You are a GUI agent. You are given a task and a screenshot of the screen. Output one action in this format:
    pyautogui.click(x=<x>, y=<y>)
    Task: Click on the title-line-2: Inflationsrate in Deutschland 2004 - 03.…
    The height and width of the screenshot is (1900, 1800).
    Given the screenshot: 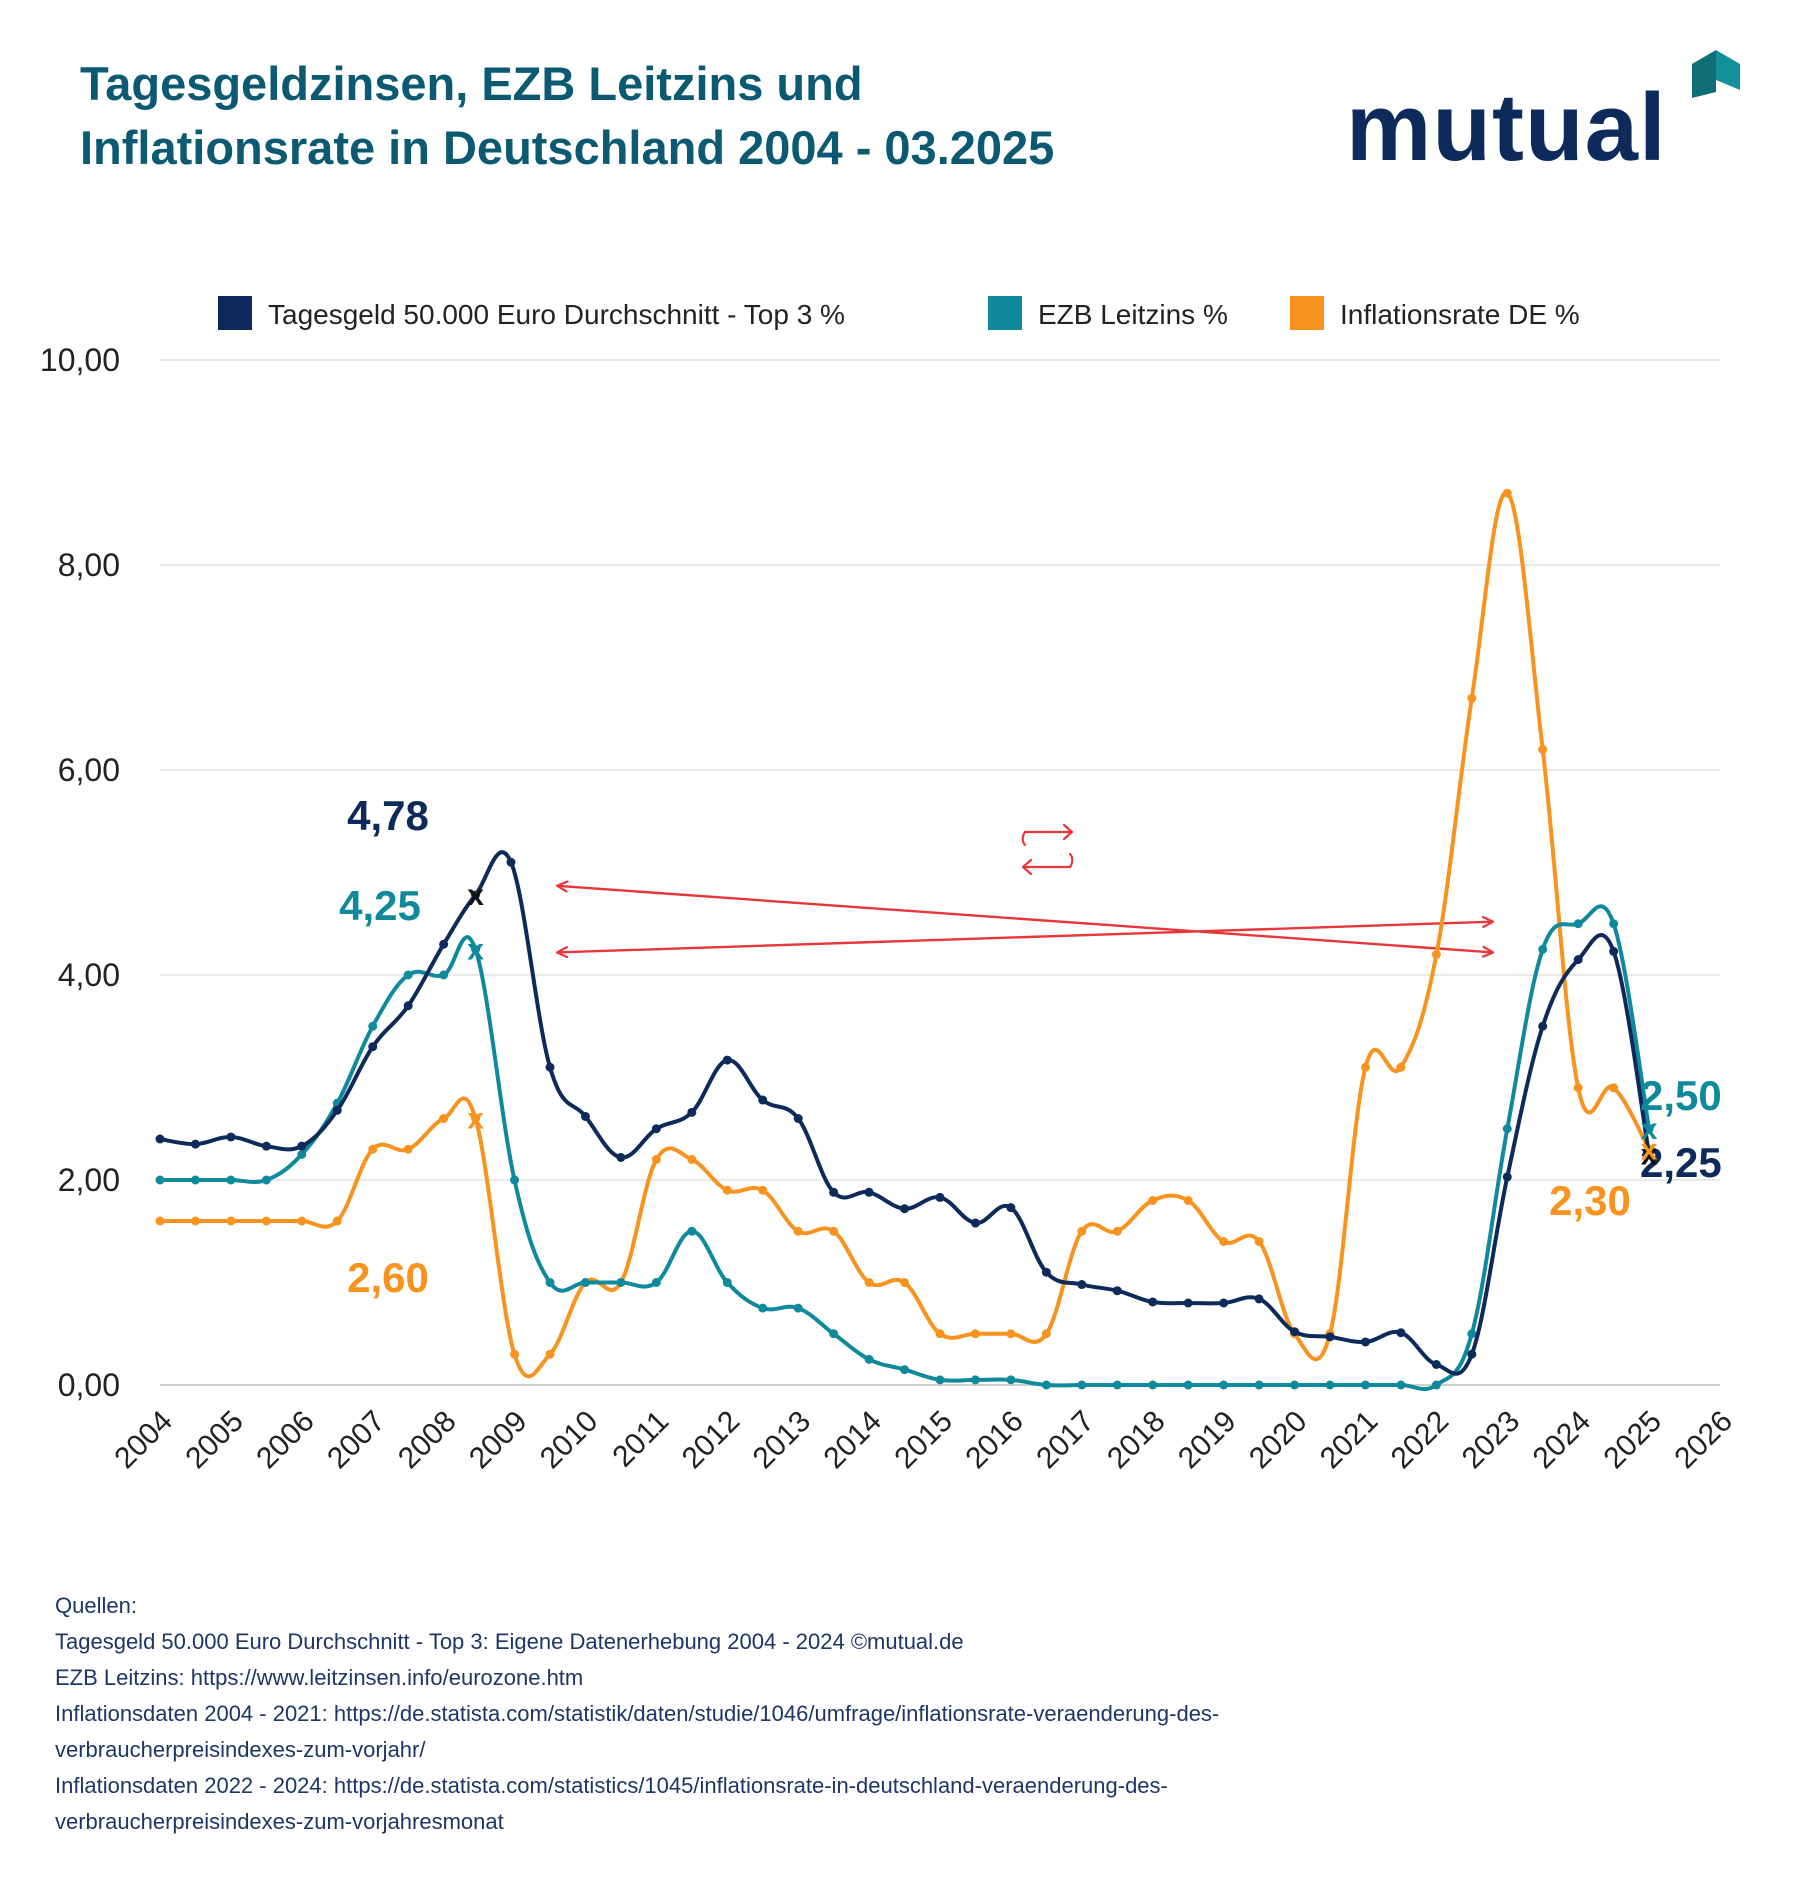 What is the action you would take?
    pyautogui.click(x=567, y=147)
    